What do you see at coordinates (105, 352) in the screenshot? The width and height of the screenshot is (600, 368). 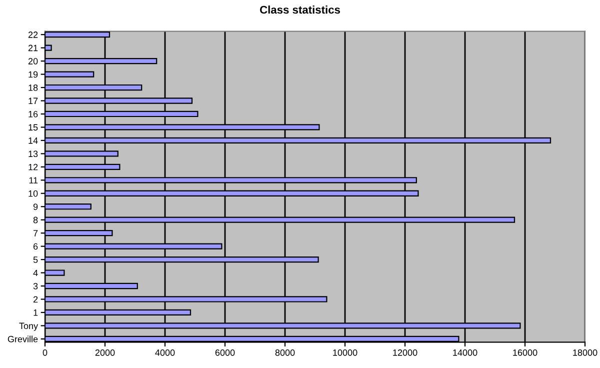 I see `x-tick-label: 2000` at bounding box center [105, 352].